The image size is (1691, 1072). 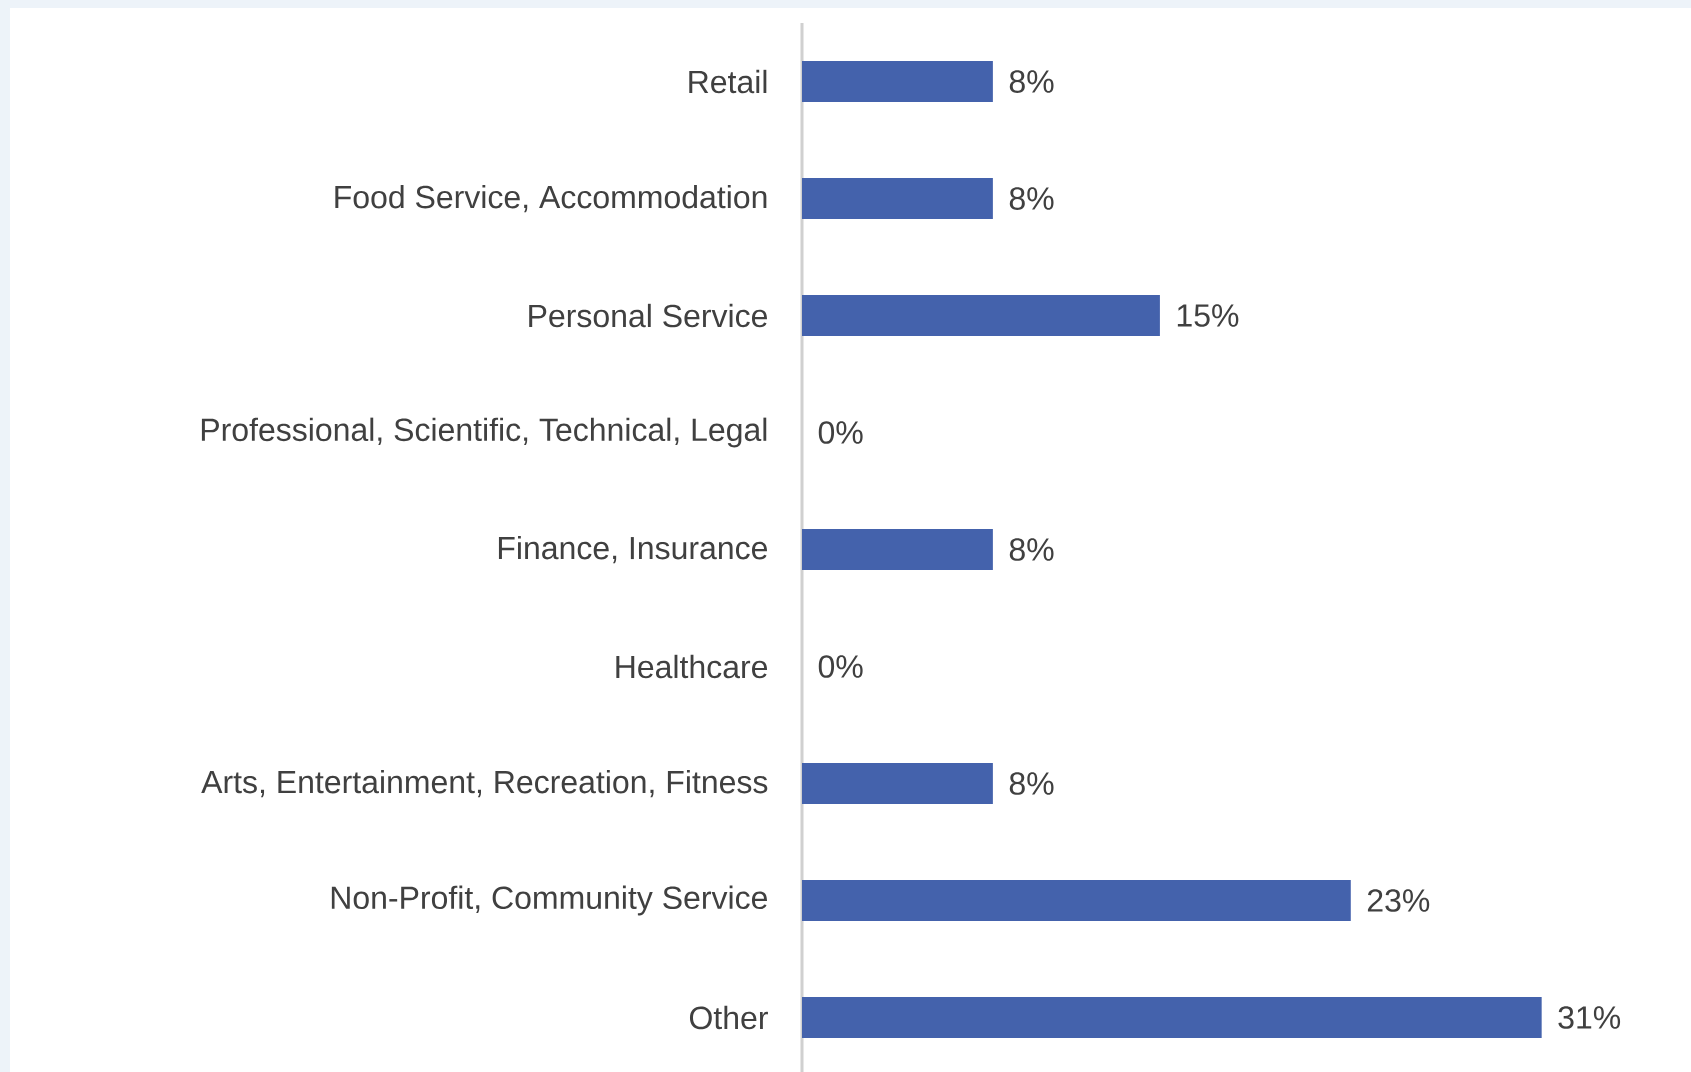 What do you see at coordinates (692, 666) in the screenshot?
I see `y-tick-label: Healthcare` at bounding box center [692, 666].